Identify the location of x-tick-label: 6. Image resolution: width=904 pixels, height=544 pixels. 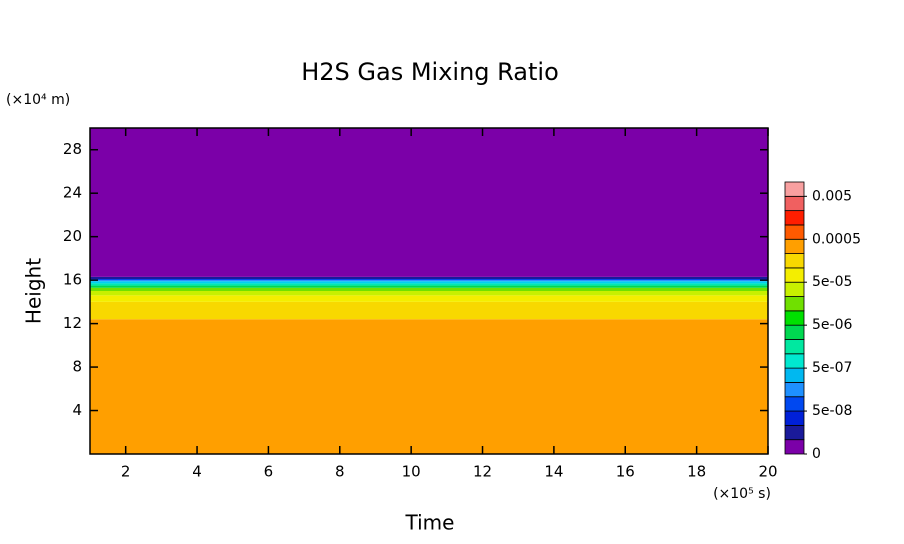
(269, 472).